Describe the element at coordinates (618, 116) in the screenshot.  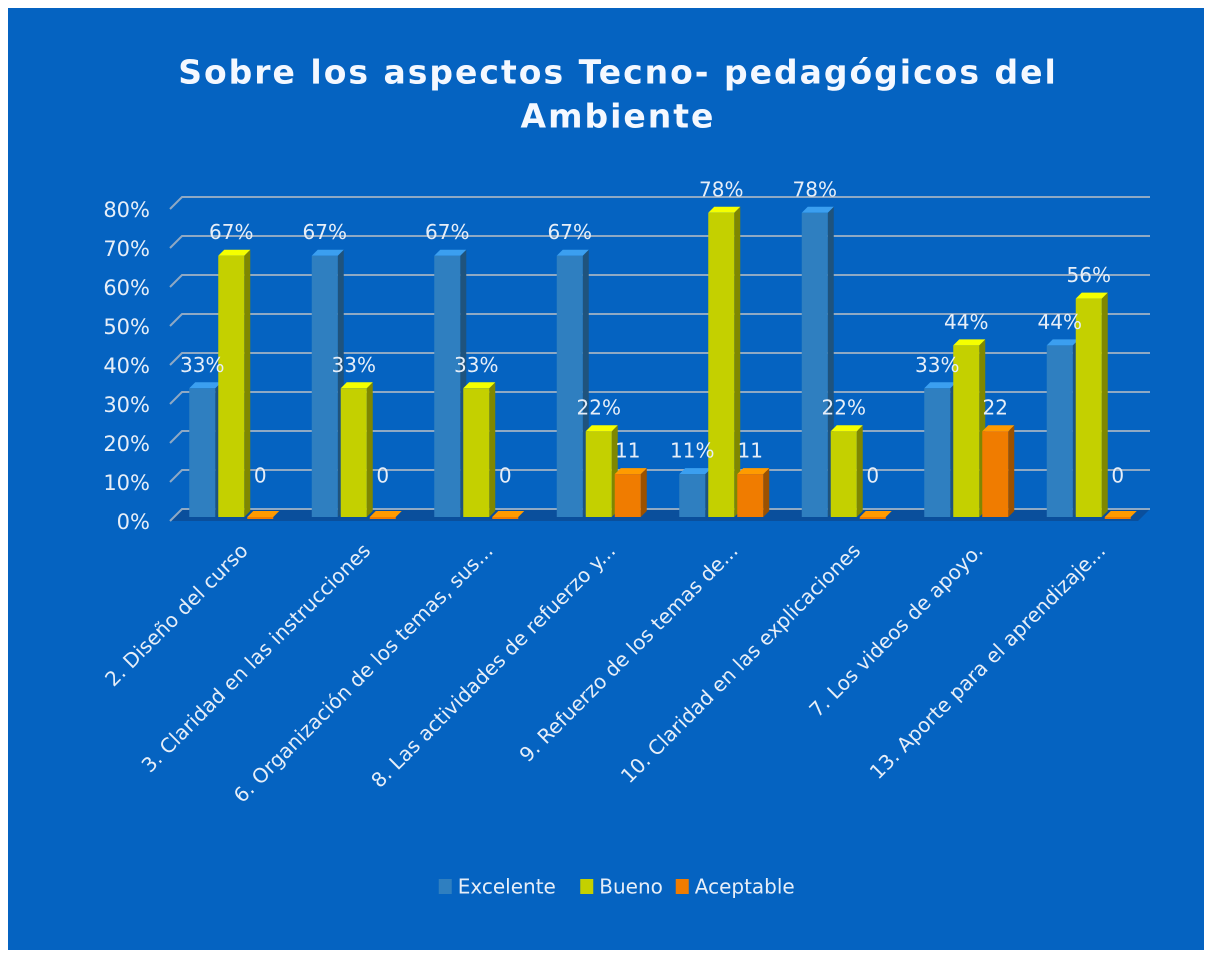
I see `chart-title: Ambiente` at that location.